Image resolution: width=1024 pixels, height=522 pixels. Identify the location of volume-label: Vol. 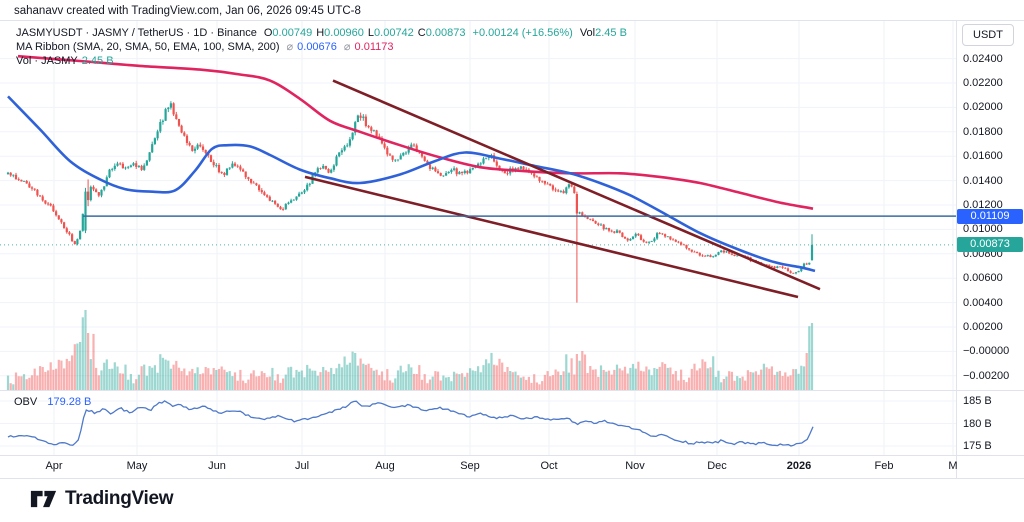
(587, 33).